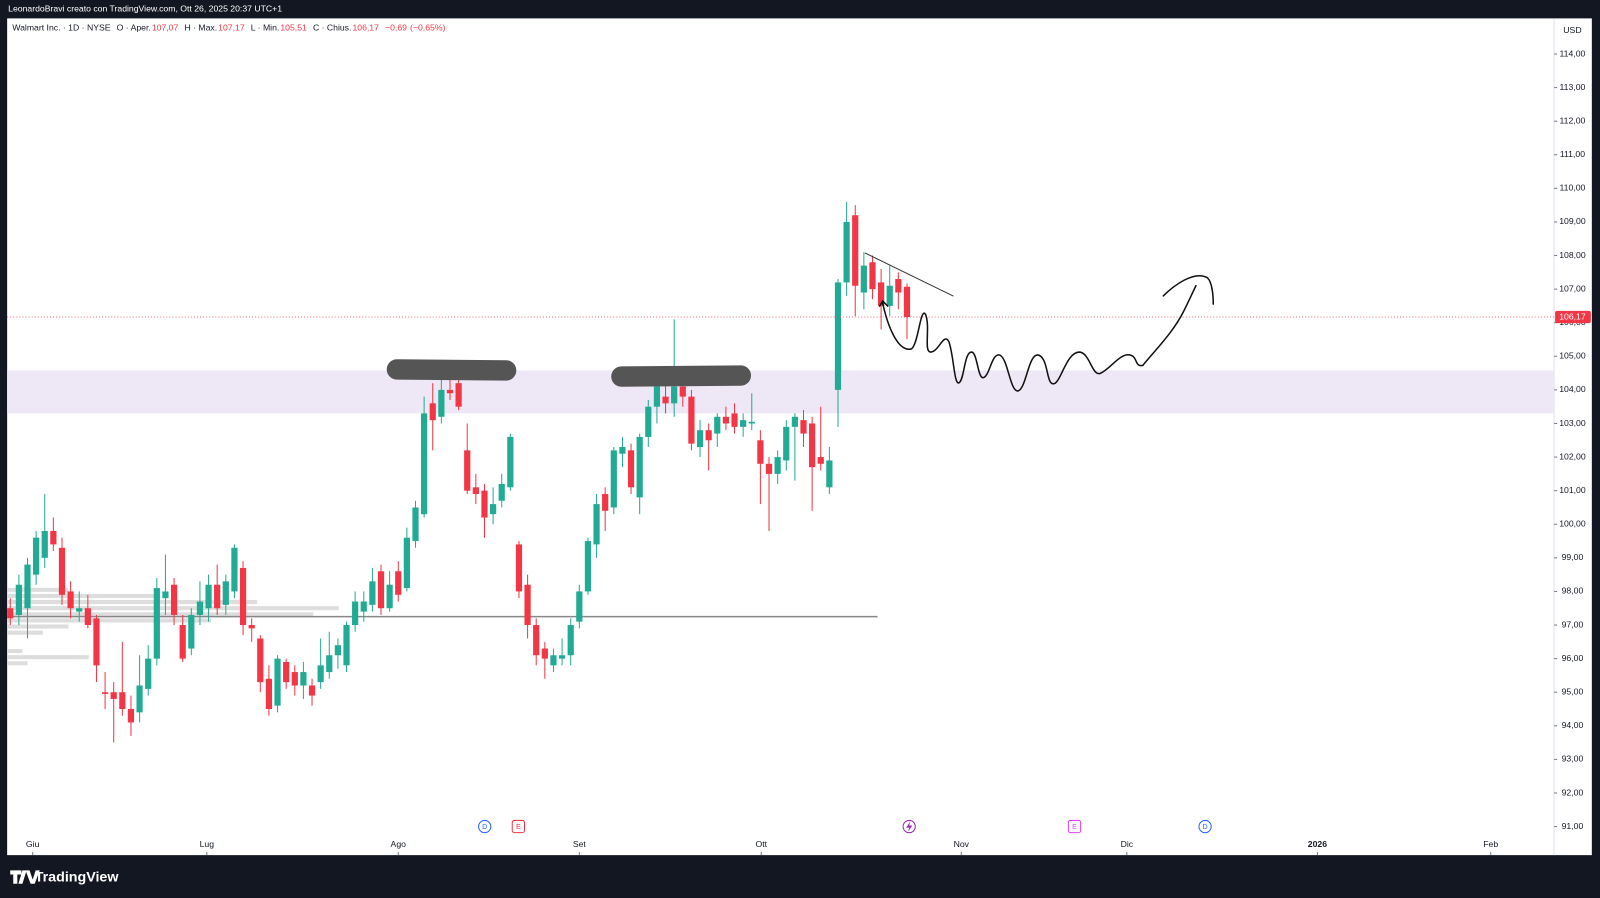 The height and width of the screenshot is (898, 1600). What do you see at coordinates (580, 844) in the screenshot?
I see `x-tick-label: Set` at bounding box center [580, 844].